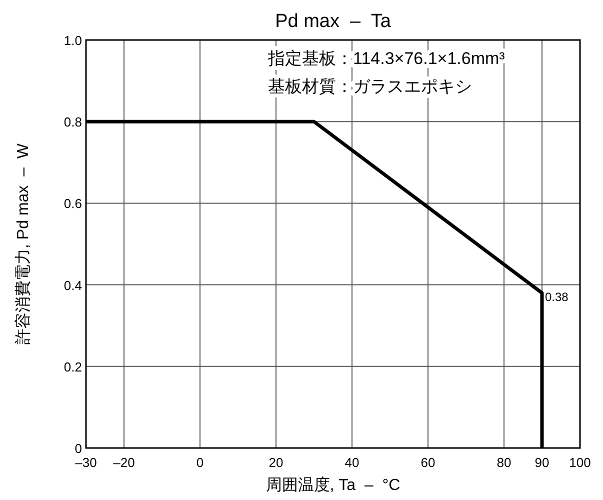  Describe the element at coordinates (73, 40) in the screenshot. I see `y-tick-label: 1.0` at that location.